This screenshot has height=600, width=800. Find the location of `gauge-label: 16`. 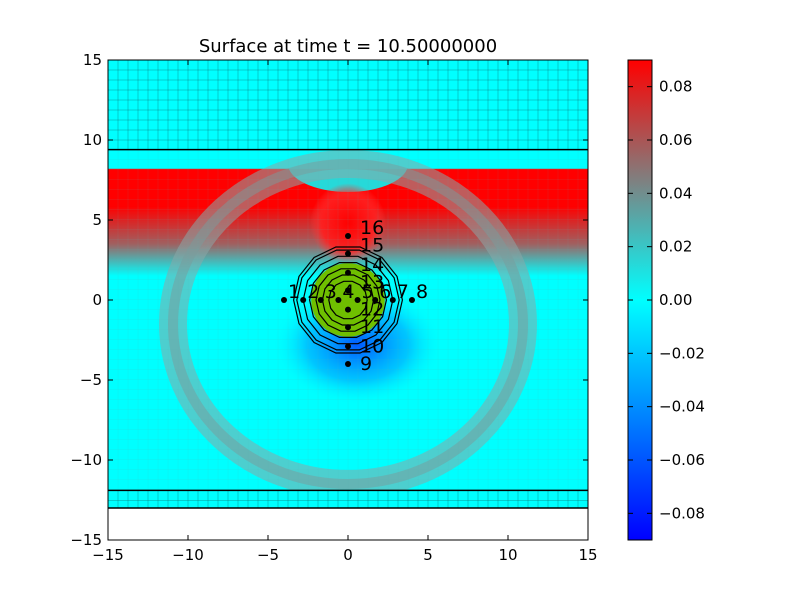

gauge-label: 16 is located at coordinates (372, 228).